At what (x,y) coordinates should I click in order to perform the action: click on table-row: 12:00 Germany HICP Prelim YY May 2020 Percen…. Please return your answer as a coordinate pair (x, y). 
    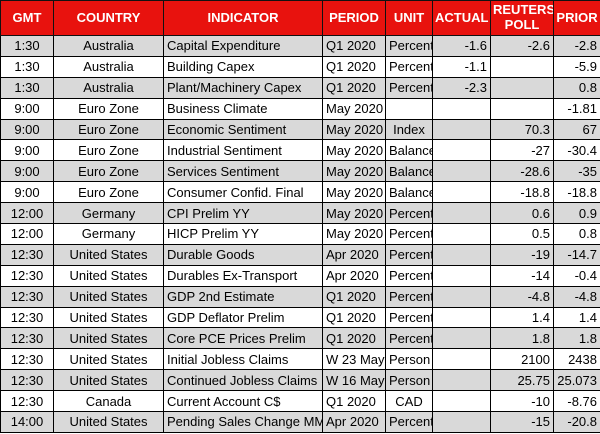
    Looking at the image, I should click on (300, 234).